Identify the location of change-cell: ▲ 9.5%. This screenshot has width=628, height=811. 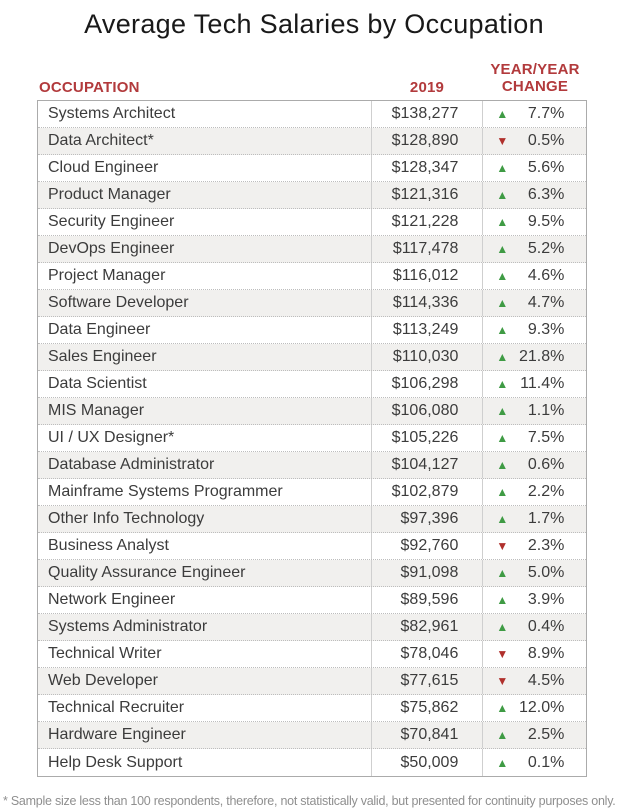
(534, 221).